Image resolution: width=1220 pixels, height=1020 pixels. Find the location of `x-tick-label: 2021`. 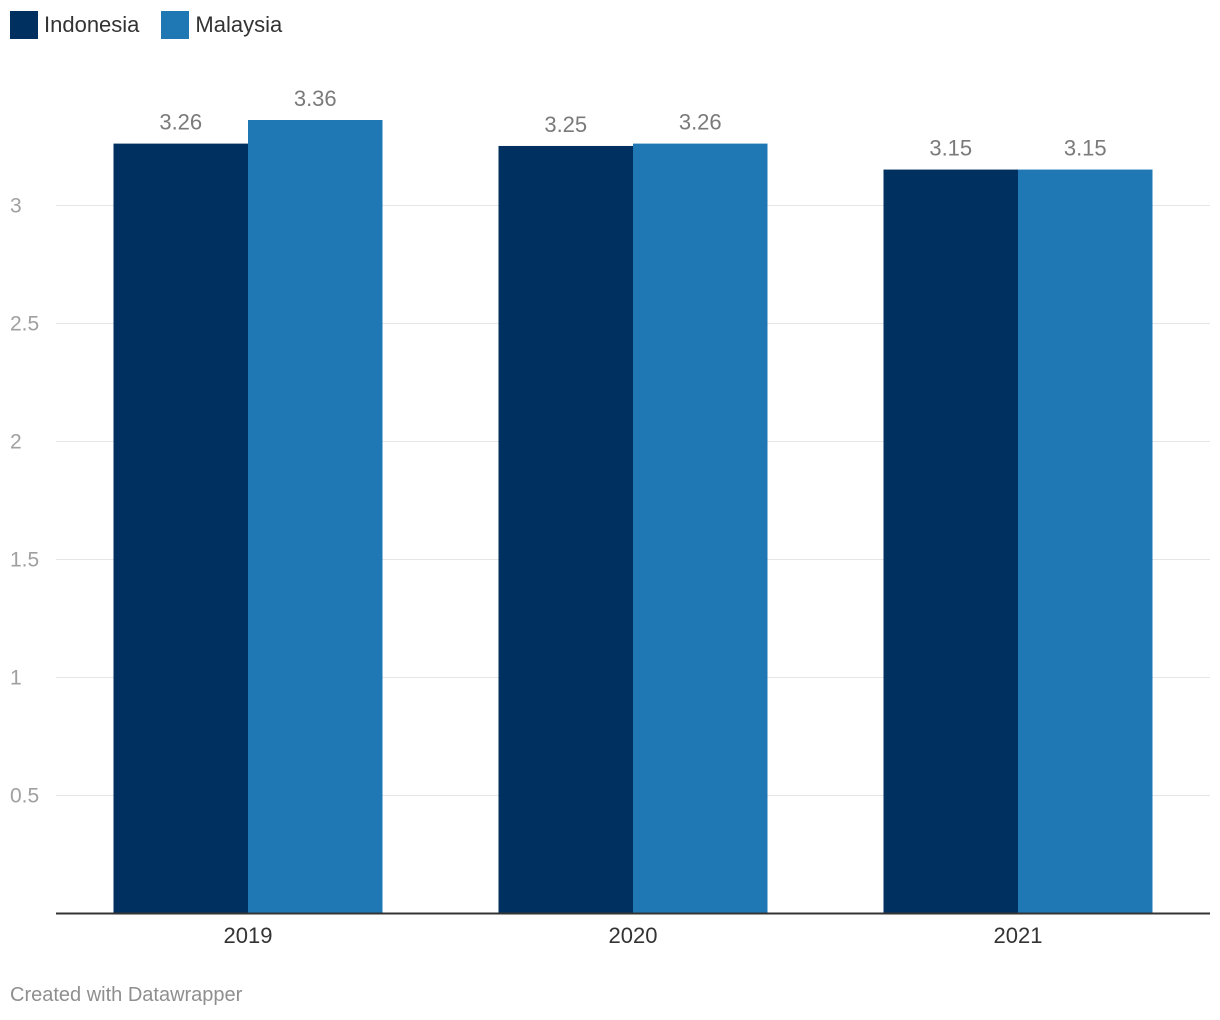

x-tick-label: 2021 is located at coordinates (1018, 935).